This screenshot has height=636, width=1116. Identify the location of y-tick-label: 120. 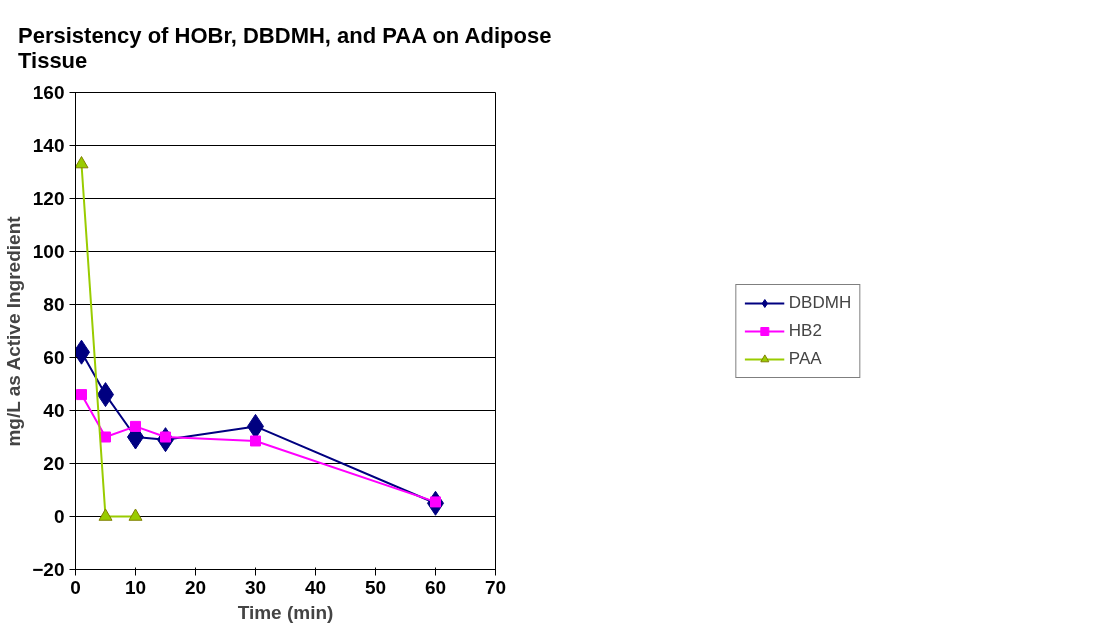
(48, 198).